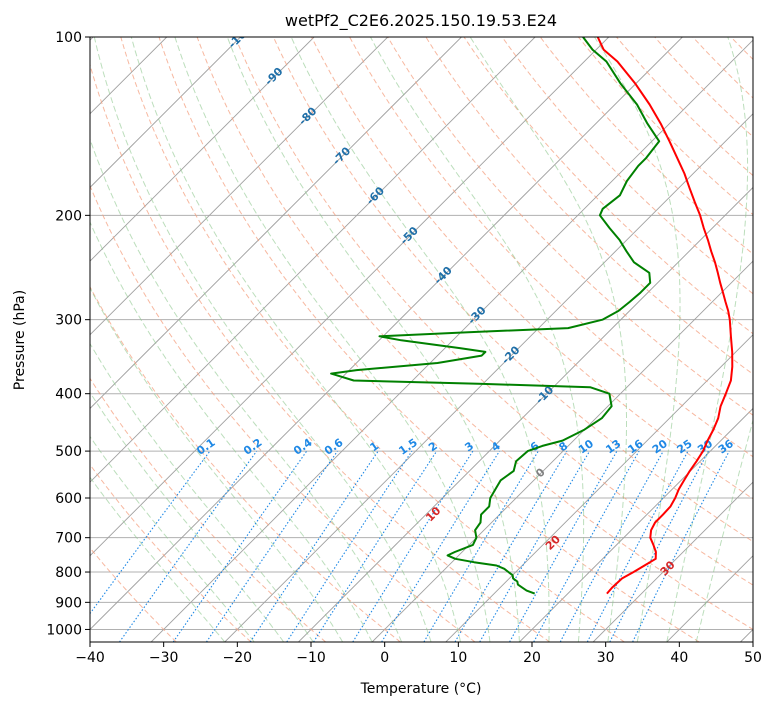 This screenshot has height=708, width=775. I want to click on mixing-ratio-label: 0.4, so click(303, 447).